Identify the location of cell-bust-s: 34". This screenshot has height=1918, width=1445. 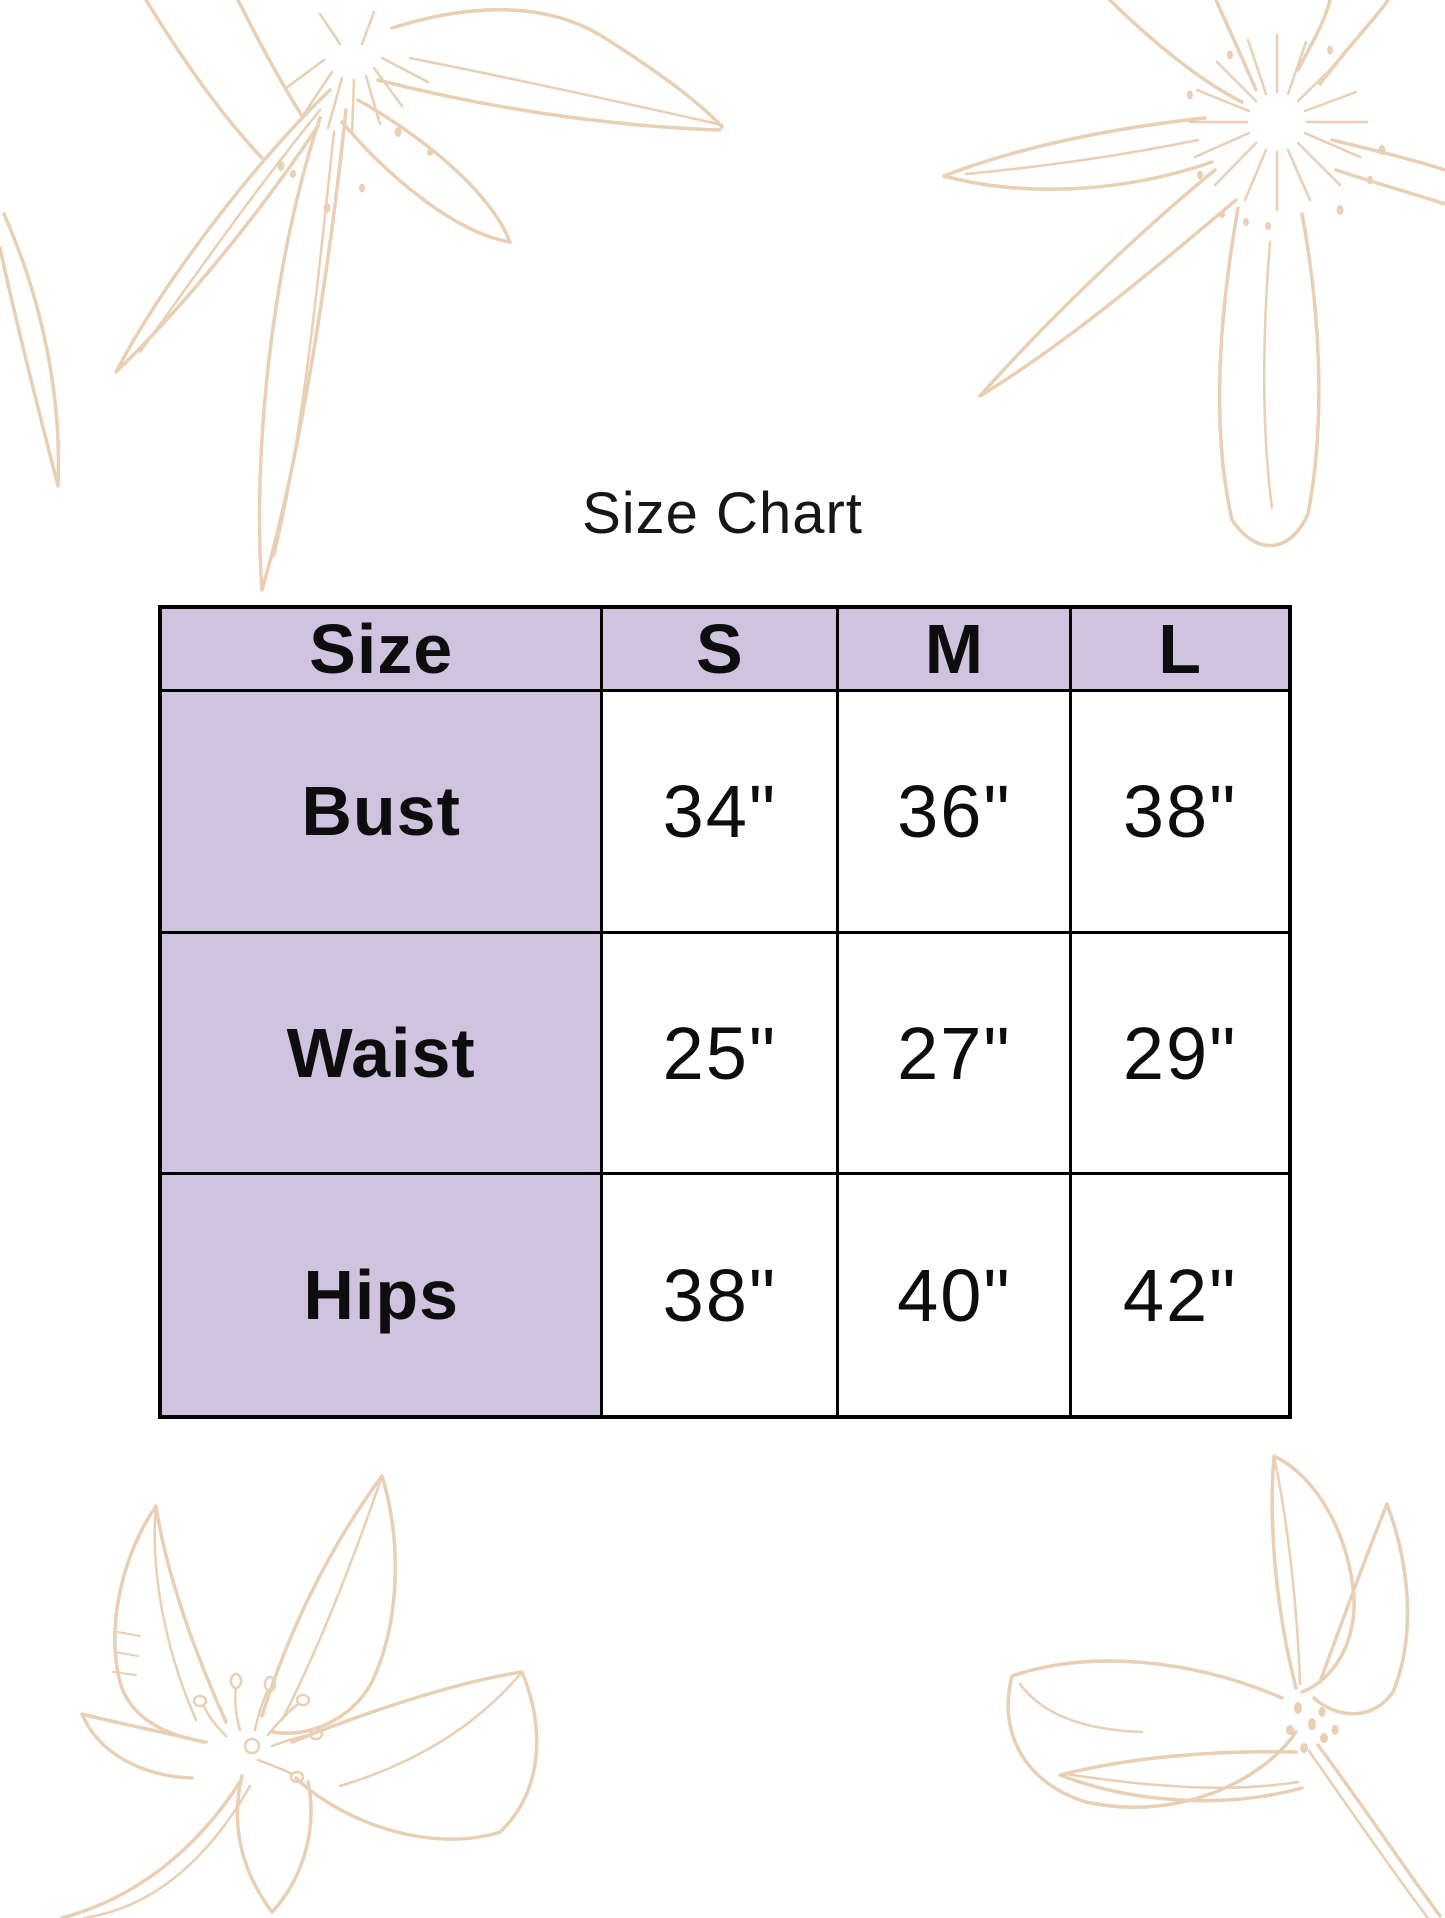
(720, 811).